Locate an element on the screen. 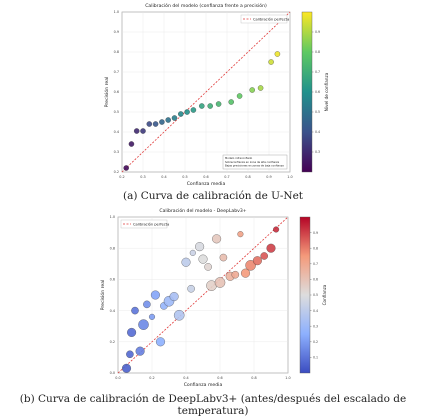 The width and height of the screenshot is (426, 417). deeplab-y-tick-label: 0.2 is located at coordinates (112, 342).